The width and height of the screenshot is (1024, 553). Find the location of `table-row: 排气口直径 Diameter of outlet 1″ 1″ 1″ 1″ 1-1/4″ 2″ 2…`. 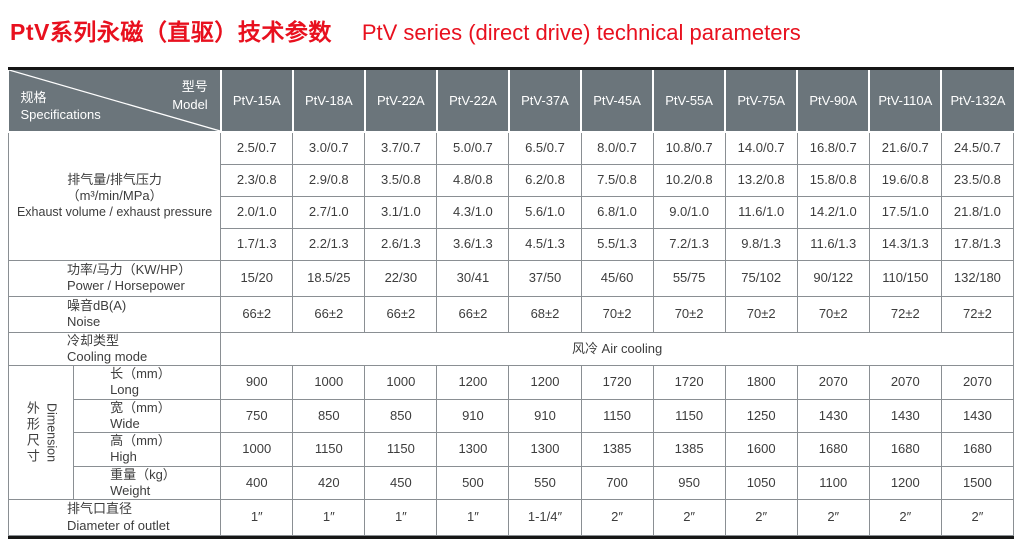

table-row: 排气口直径 Diameter of outlet 1″ 1″ 1″ 1″ 1-1/4″ 2″ 2… is located at coordinates (511, 517).